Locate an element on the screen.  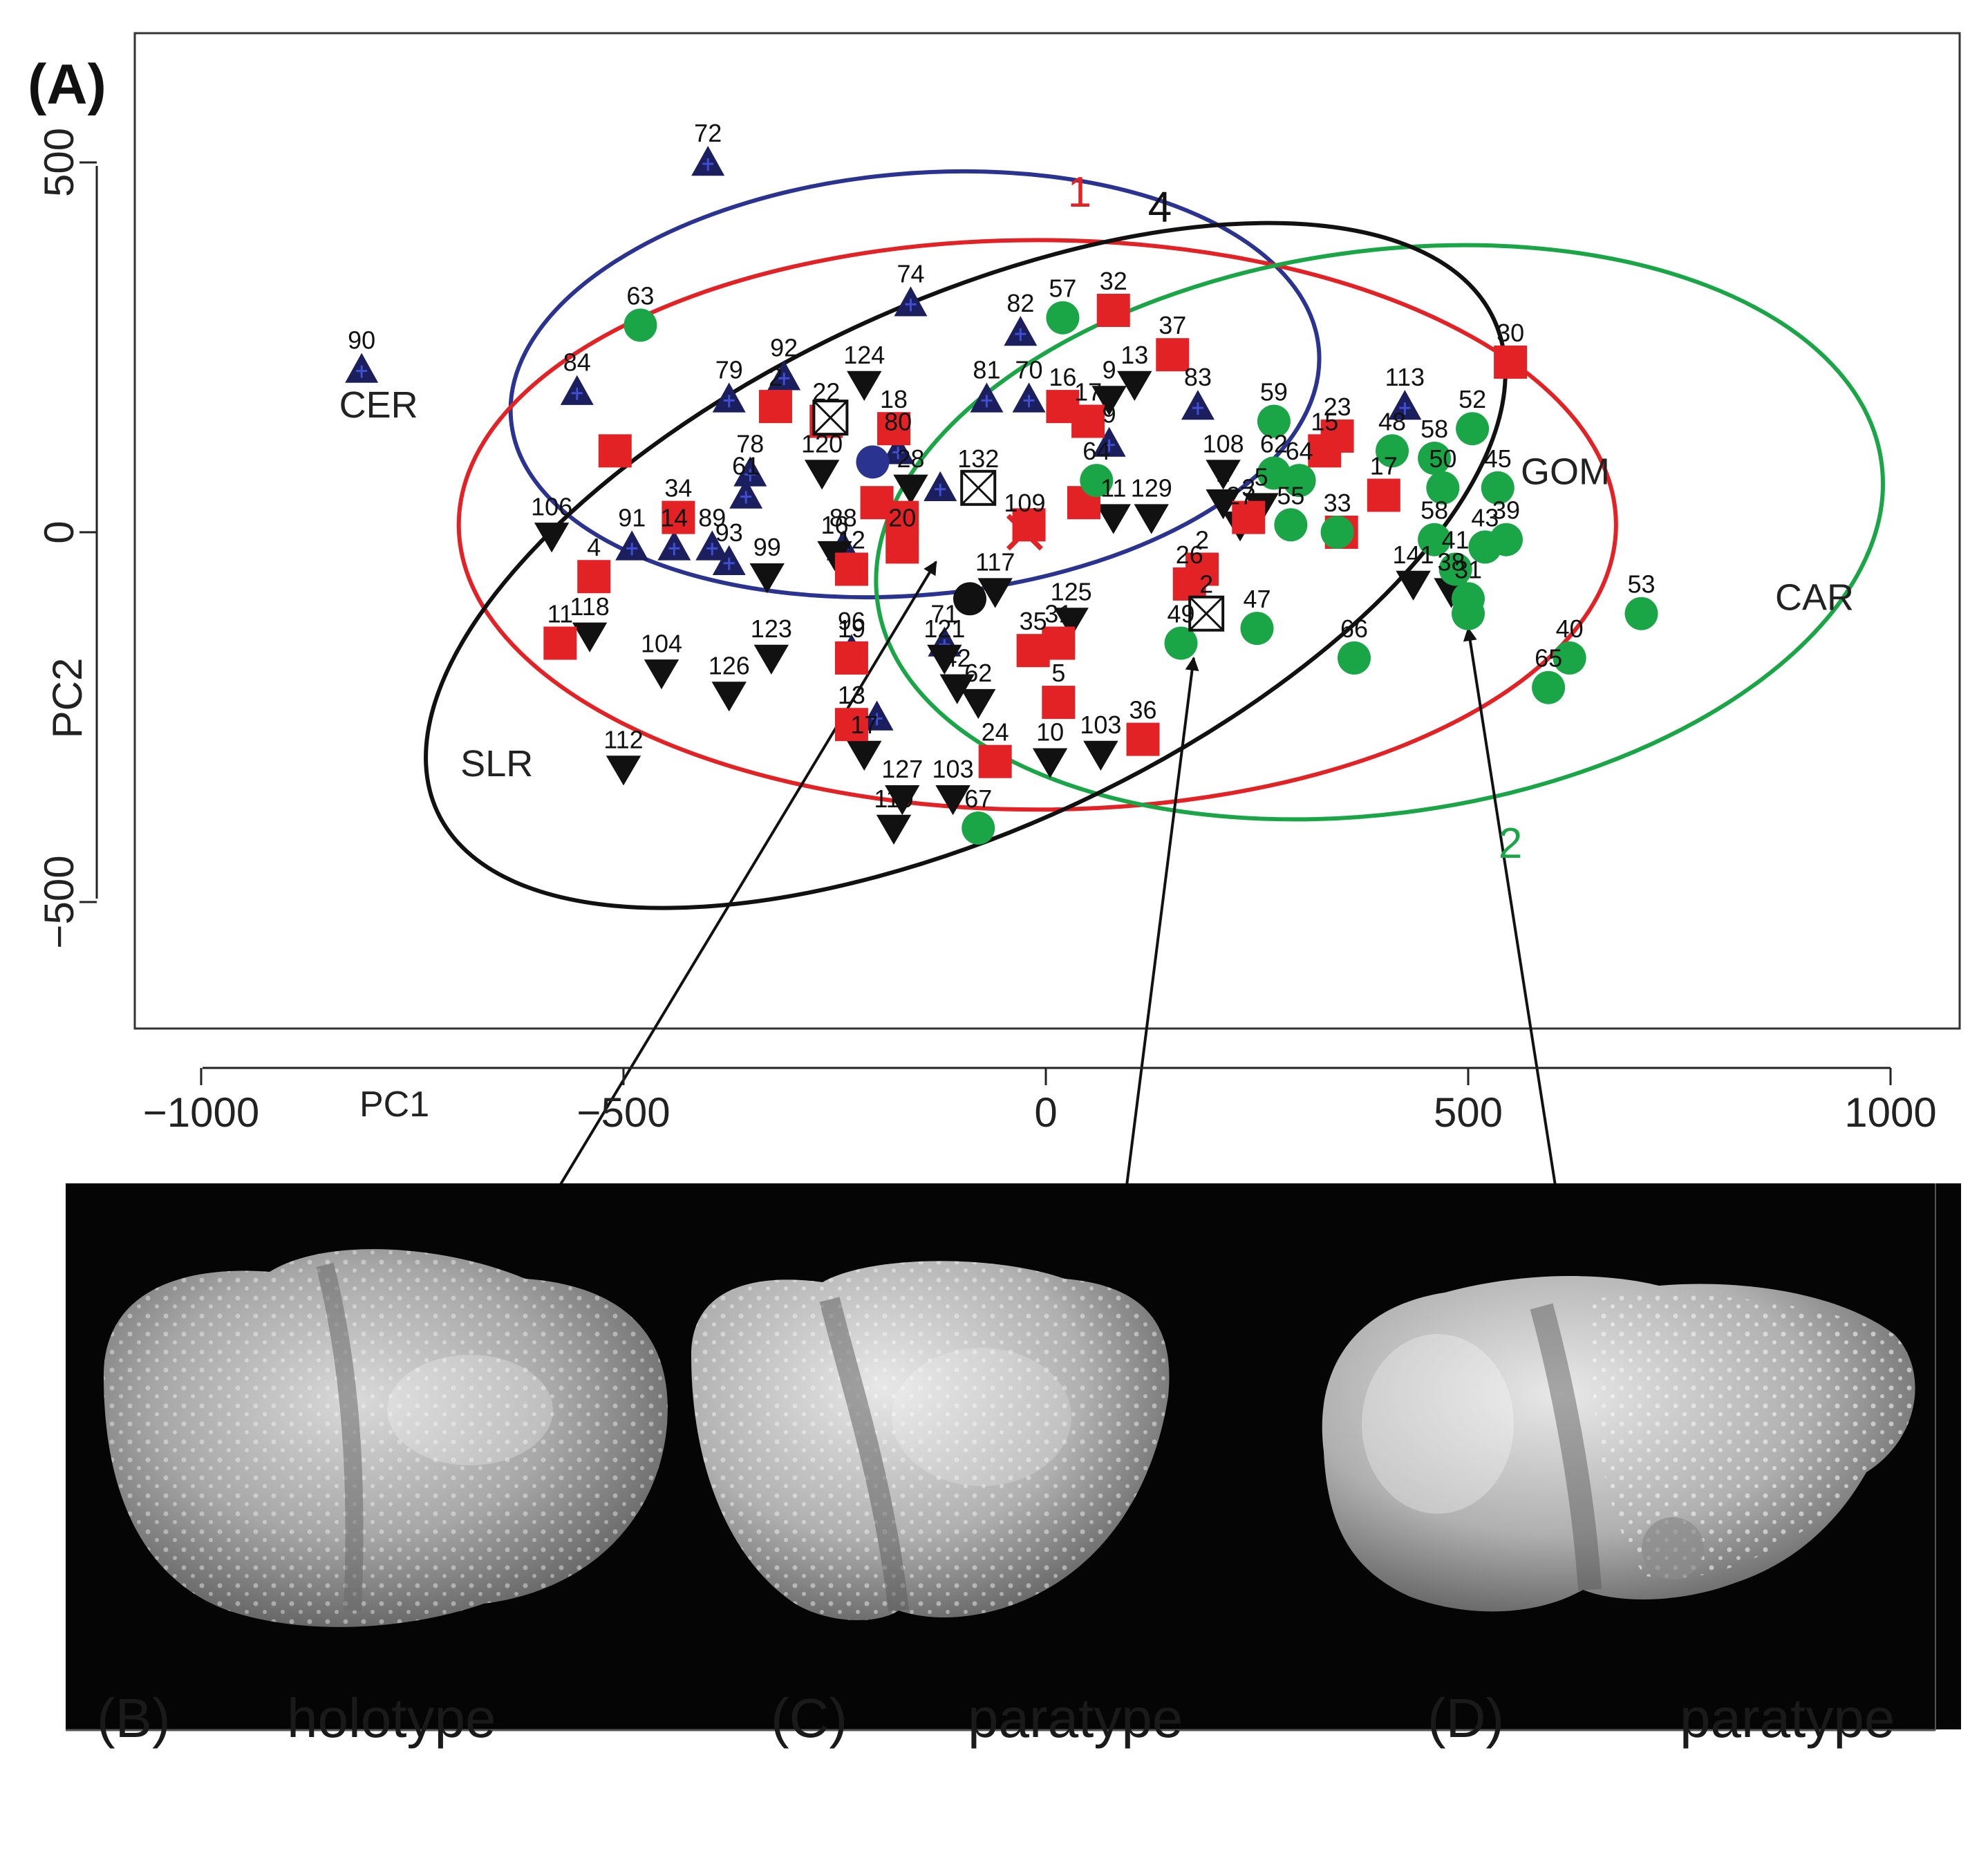
point-label: 28 is located at coordinates (910, 458).